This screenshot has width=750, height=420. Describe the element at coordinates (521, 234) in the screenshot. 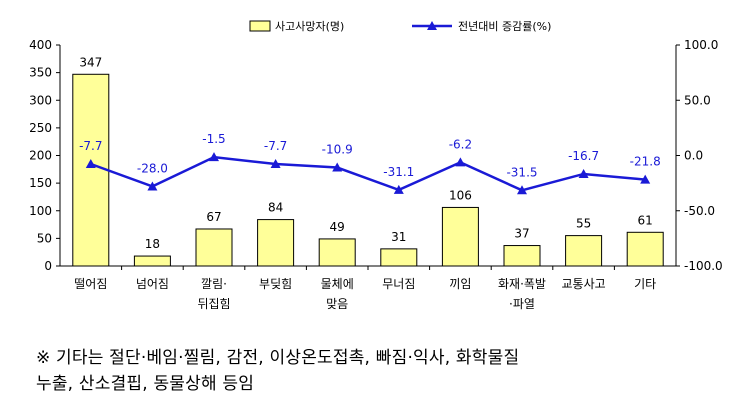

I see `bar-value-label: 37` at that location.